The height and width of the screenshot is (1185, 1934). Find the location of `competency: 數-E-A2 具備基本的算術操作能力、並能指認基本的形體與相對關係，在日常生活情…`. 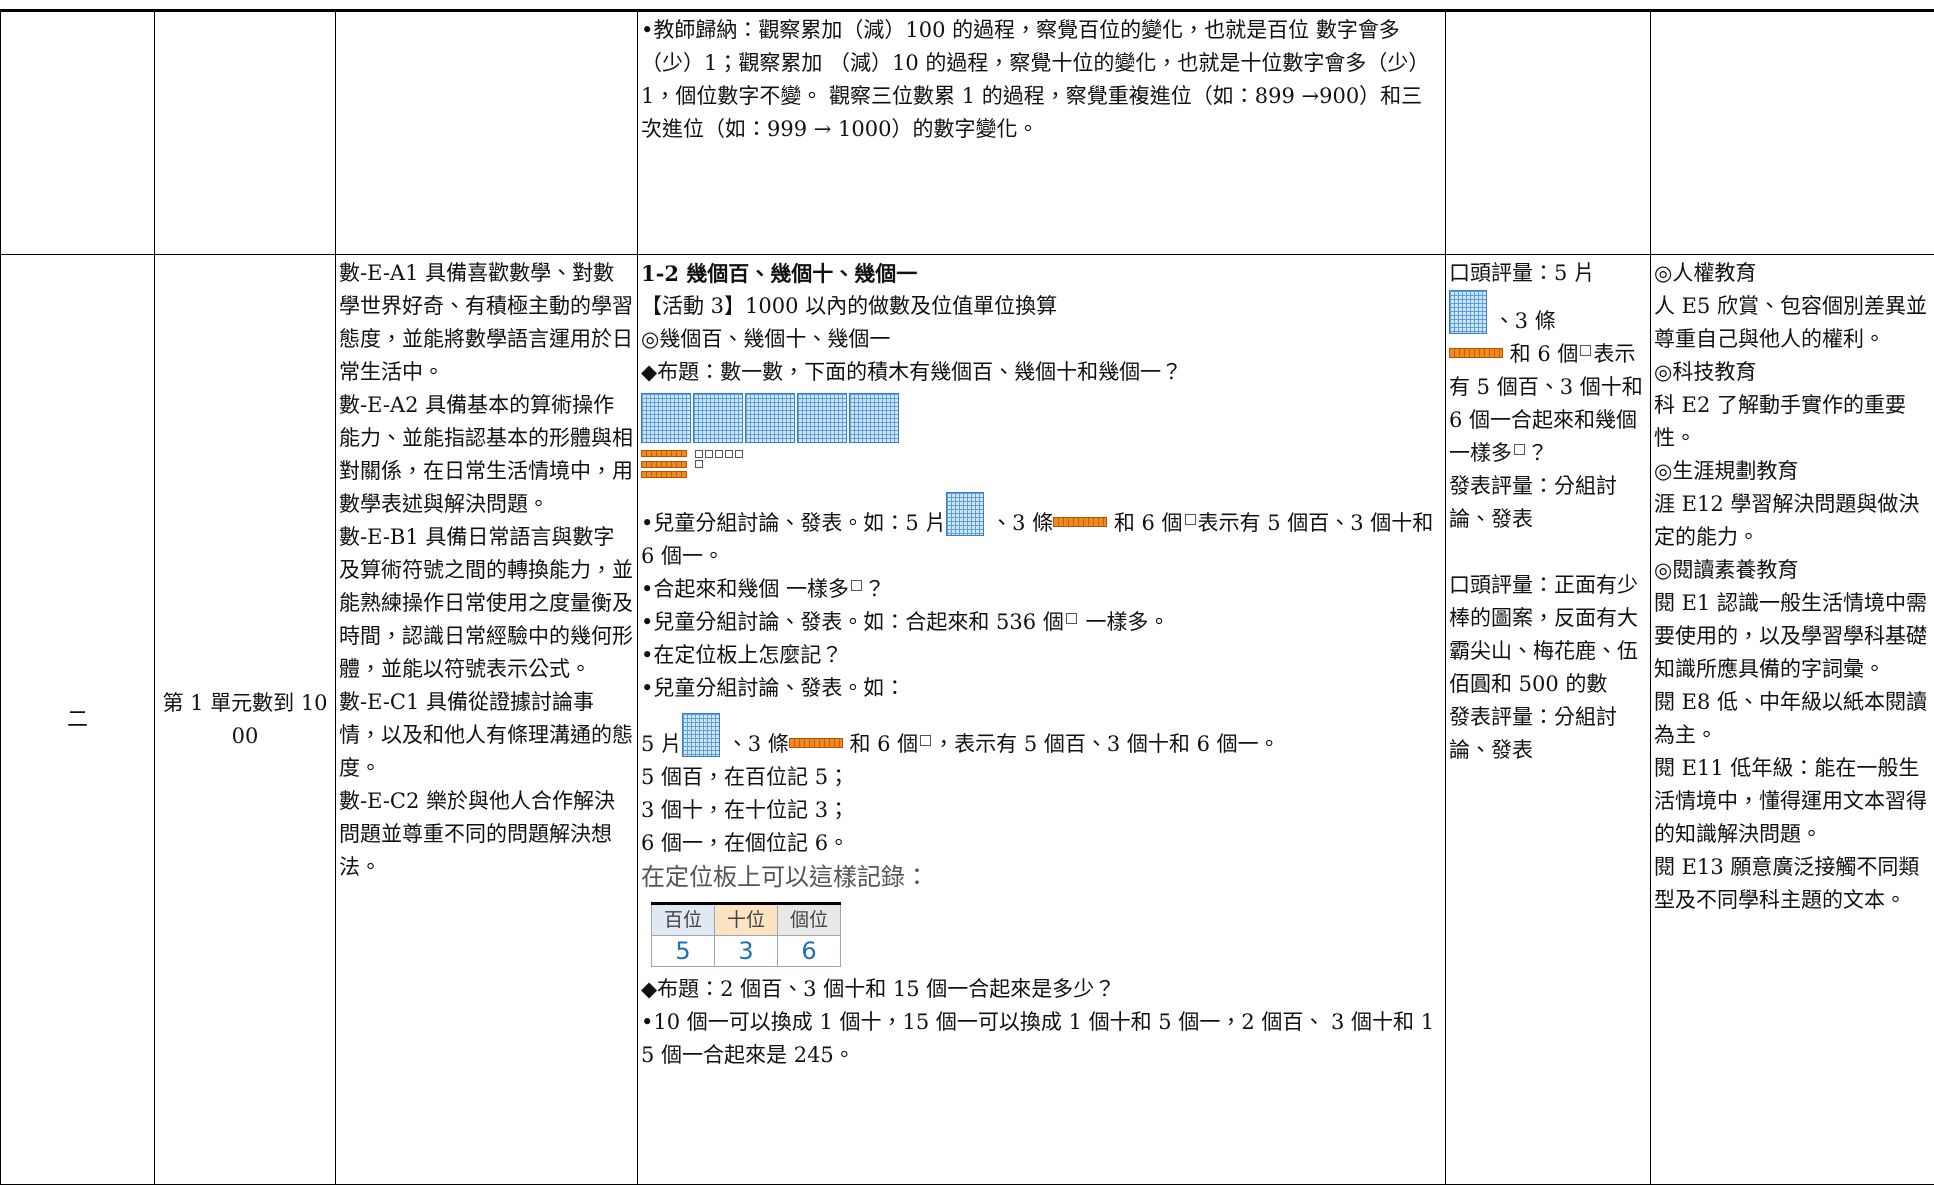

competency: 數-E-A2 具備基本的算術操作能力、並能指認基本的形體與相對關係，在日常生活情… is located at coordinates (486, 455).